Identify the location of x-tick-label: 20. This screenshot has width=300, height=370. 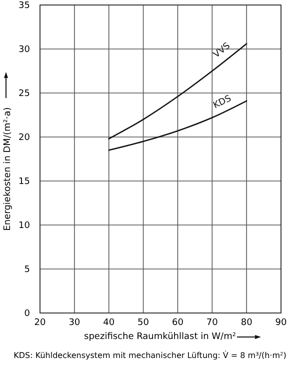
(40, 323).